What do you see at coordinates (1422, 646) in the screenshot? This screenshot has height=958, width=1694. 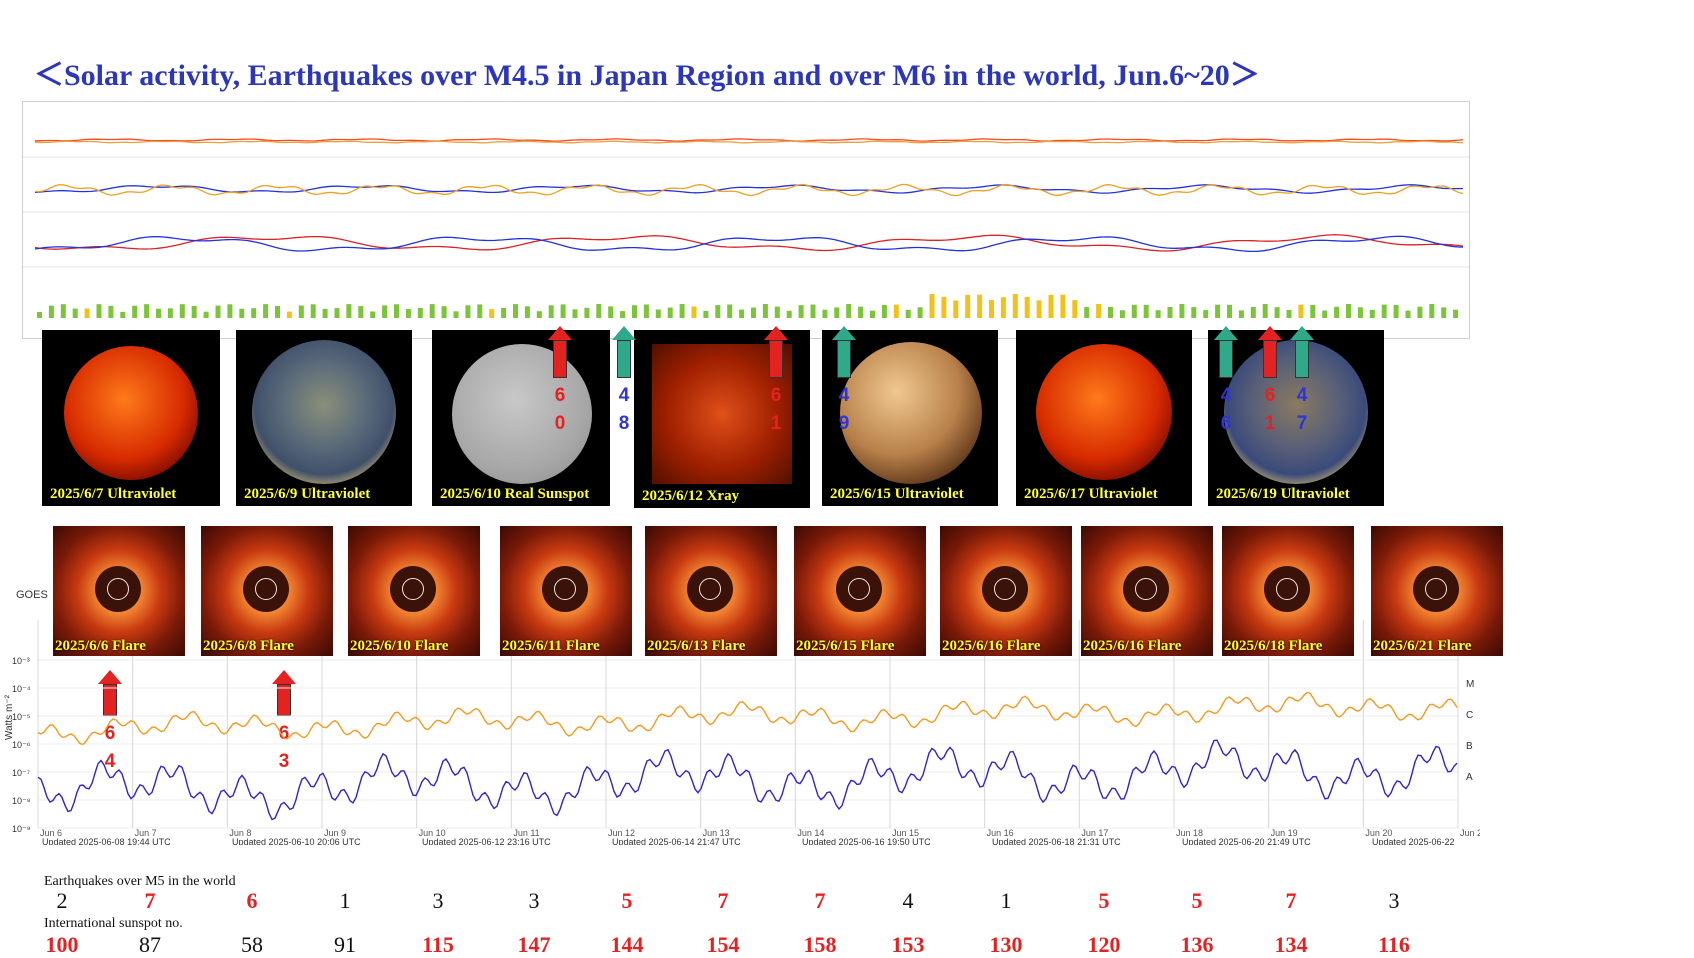 I see `flare-caption: 2025/6/21 Flare` at bounding box center [1422, 646].